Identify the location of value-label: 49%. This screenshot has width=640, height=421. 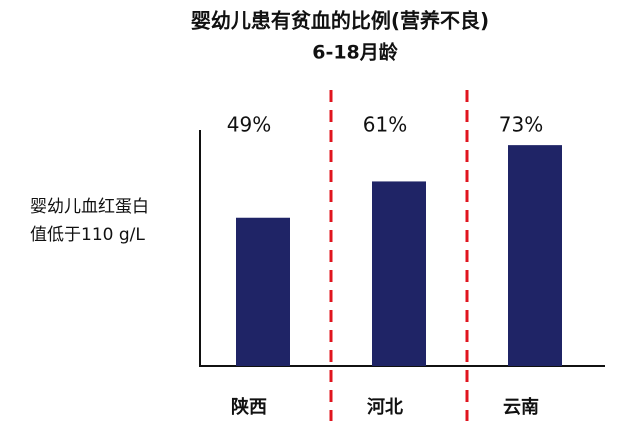
(249, 125).